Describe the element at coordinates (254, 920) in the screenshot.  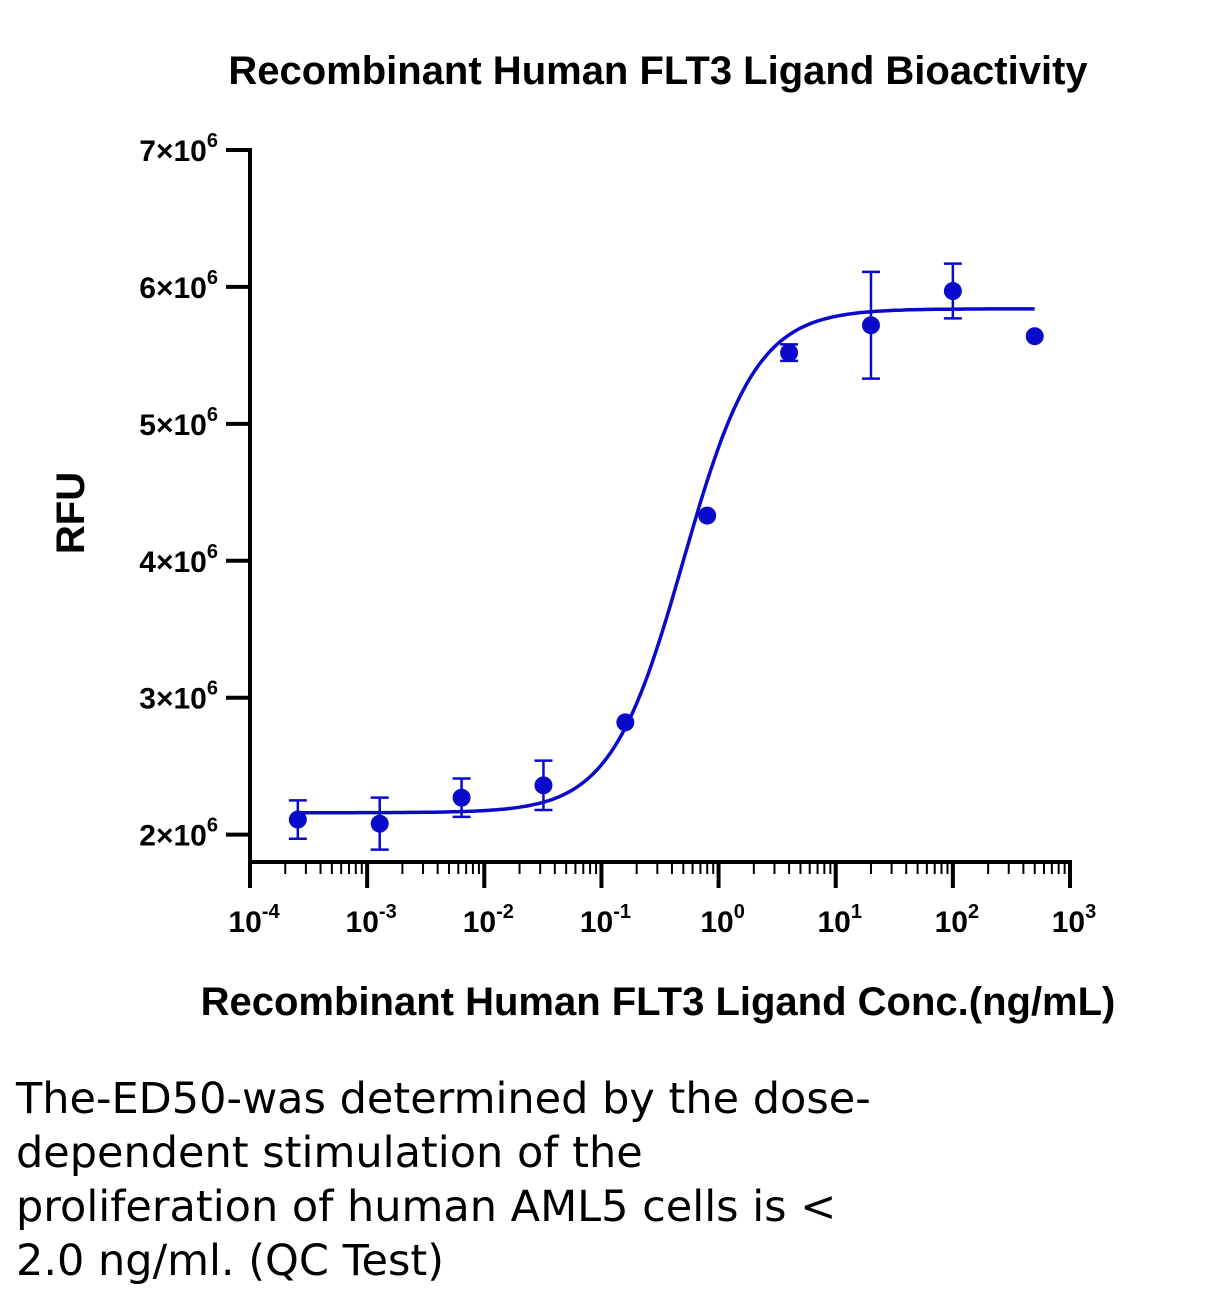
I see `x-tick-label: 10⁻⁴` at that location.